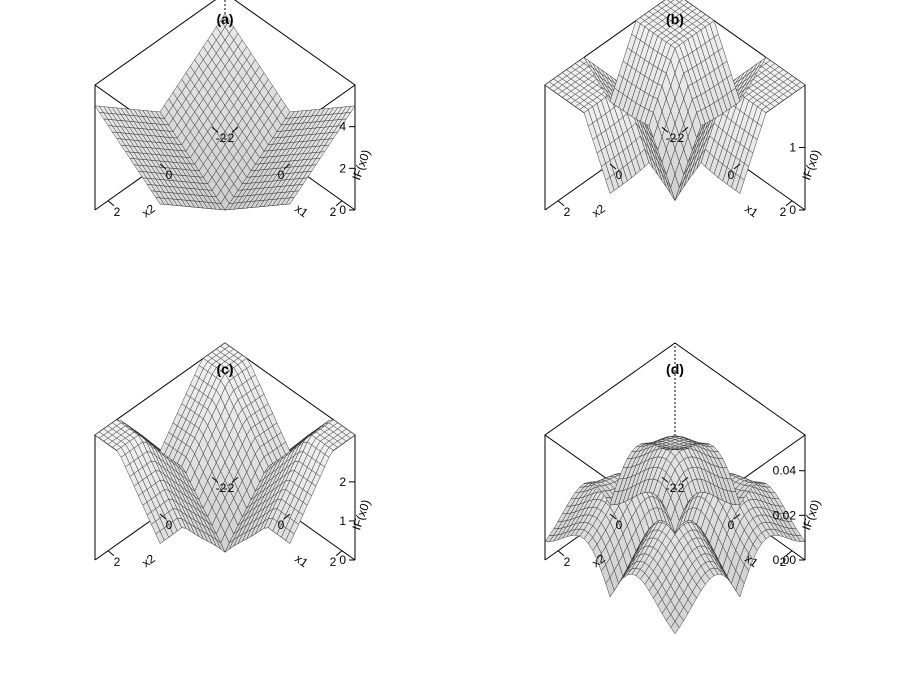 The width and height of the screenshot is (900, 700). I want to click on panel-title: (a), so click(224, 19).